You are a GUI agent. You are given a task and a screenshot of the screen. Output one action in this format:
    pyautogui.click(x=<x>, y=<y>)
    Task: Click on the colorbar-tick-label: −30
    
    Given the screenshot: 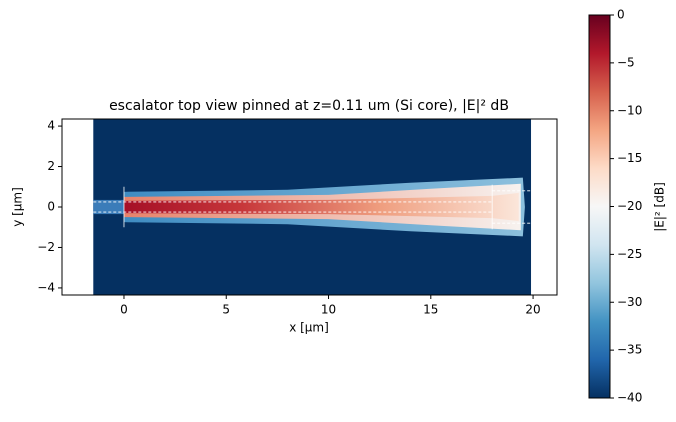 What is the action you would take?
    pyautogui.click(x=629, y=302)
    